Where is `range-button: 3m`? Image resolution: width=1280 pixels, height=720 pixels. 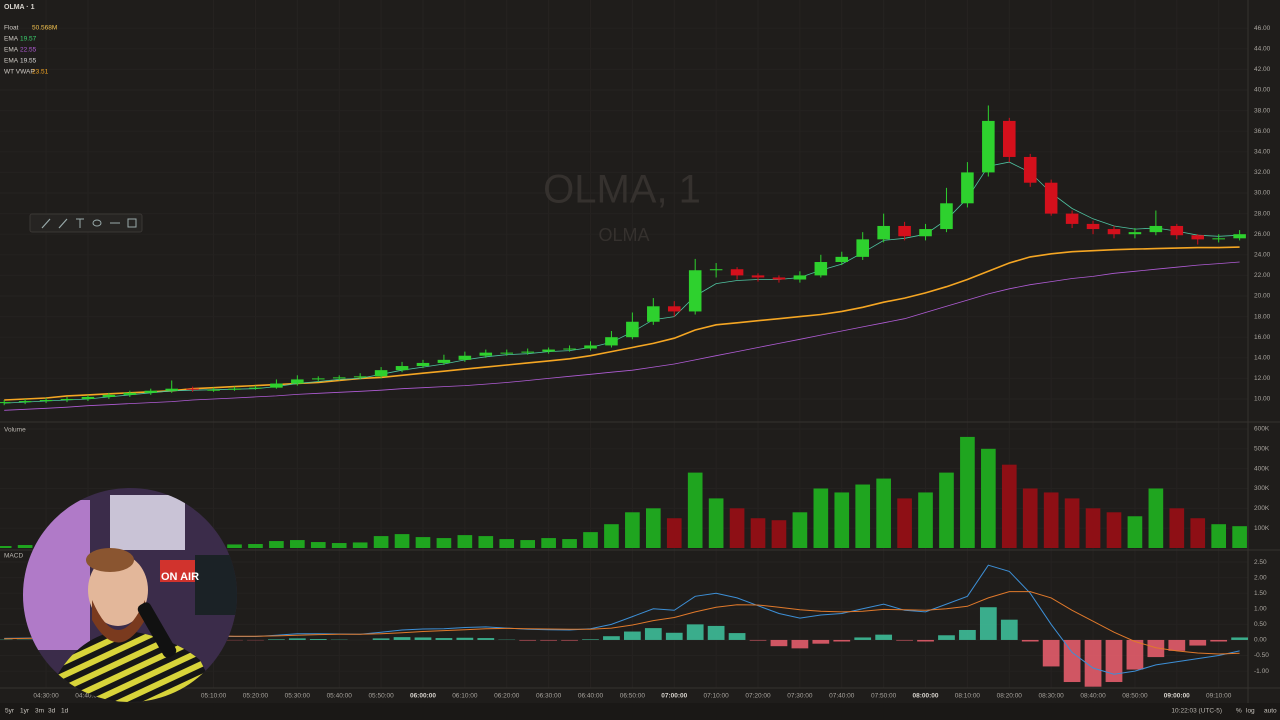 range-button: 3m is located at coordinates (39, 711).